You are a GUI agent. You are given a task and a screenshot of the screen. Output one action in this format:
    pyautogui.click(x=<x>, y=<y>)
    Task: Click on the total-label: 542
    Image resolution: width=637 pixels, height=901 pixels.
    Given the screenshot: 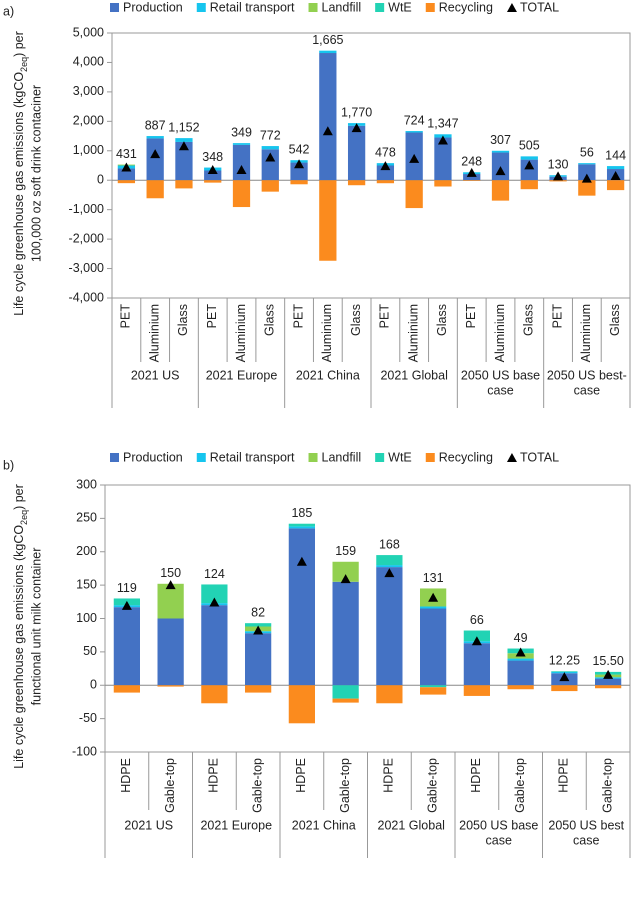 What is the action you would take?
    pyautogui.click(x=299, y=149)
    